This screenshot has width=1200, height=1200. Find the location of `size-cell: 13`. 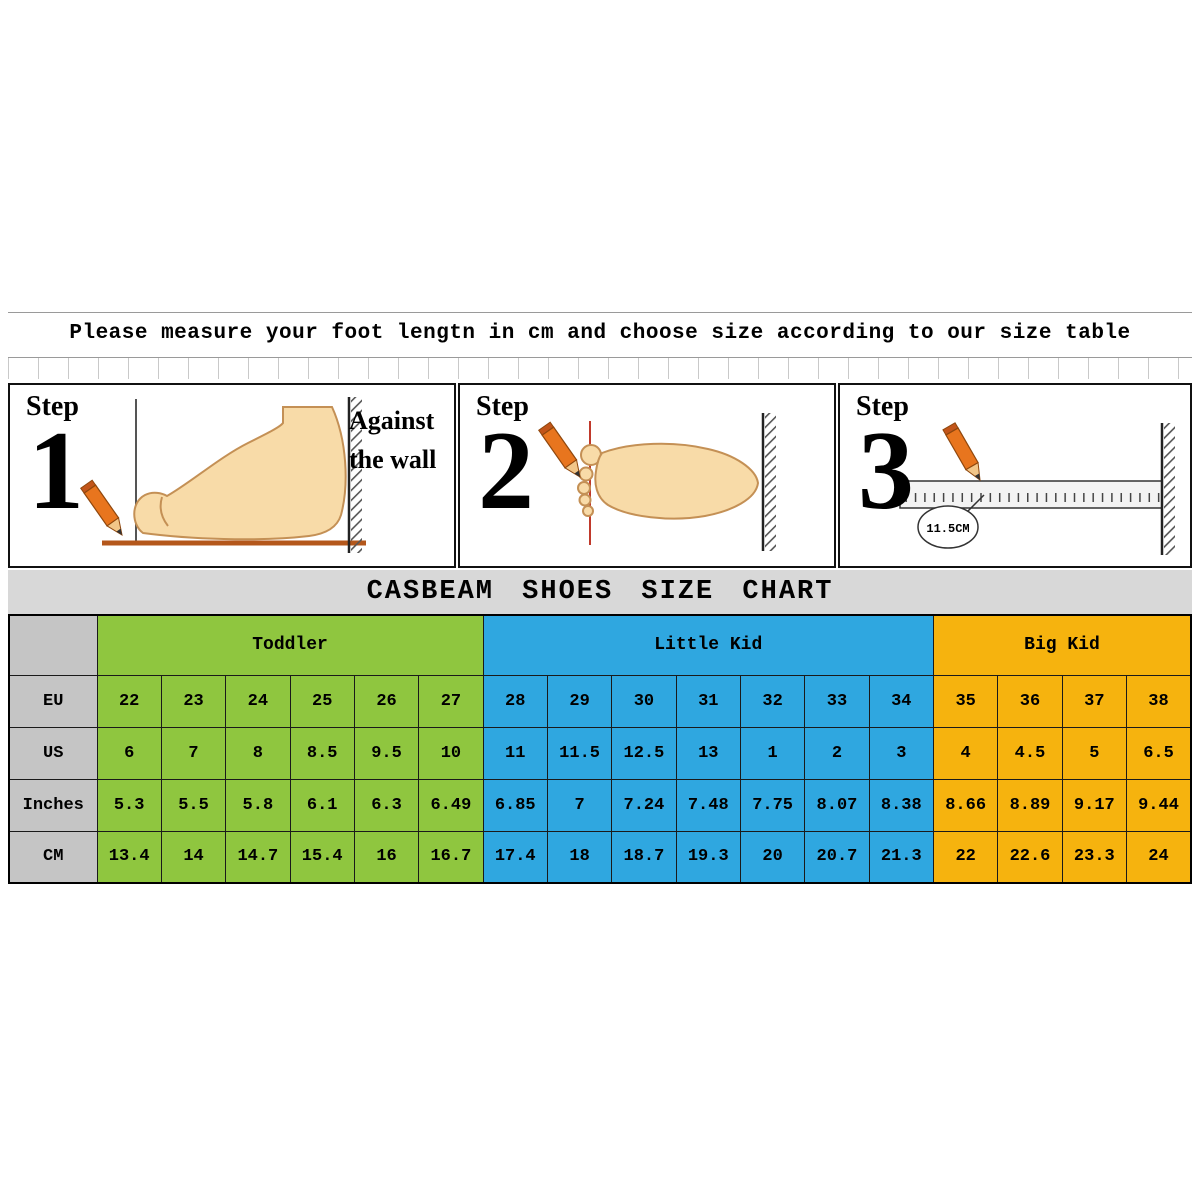

size-cell: 13 is located at coordinates (708, 753).